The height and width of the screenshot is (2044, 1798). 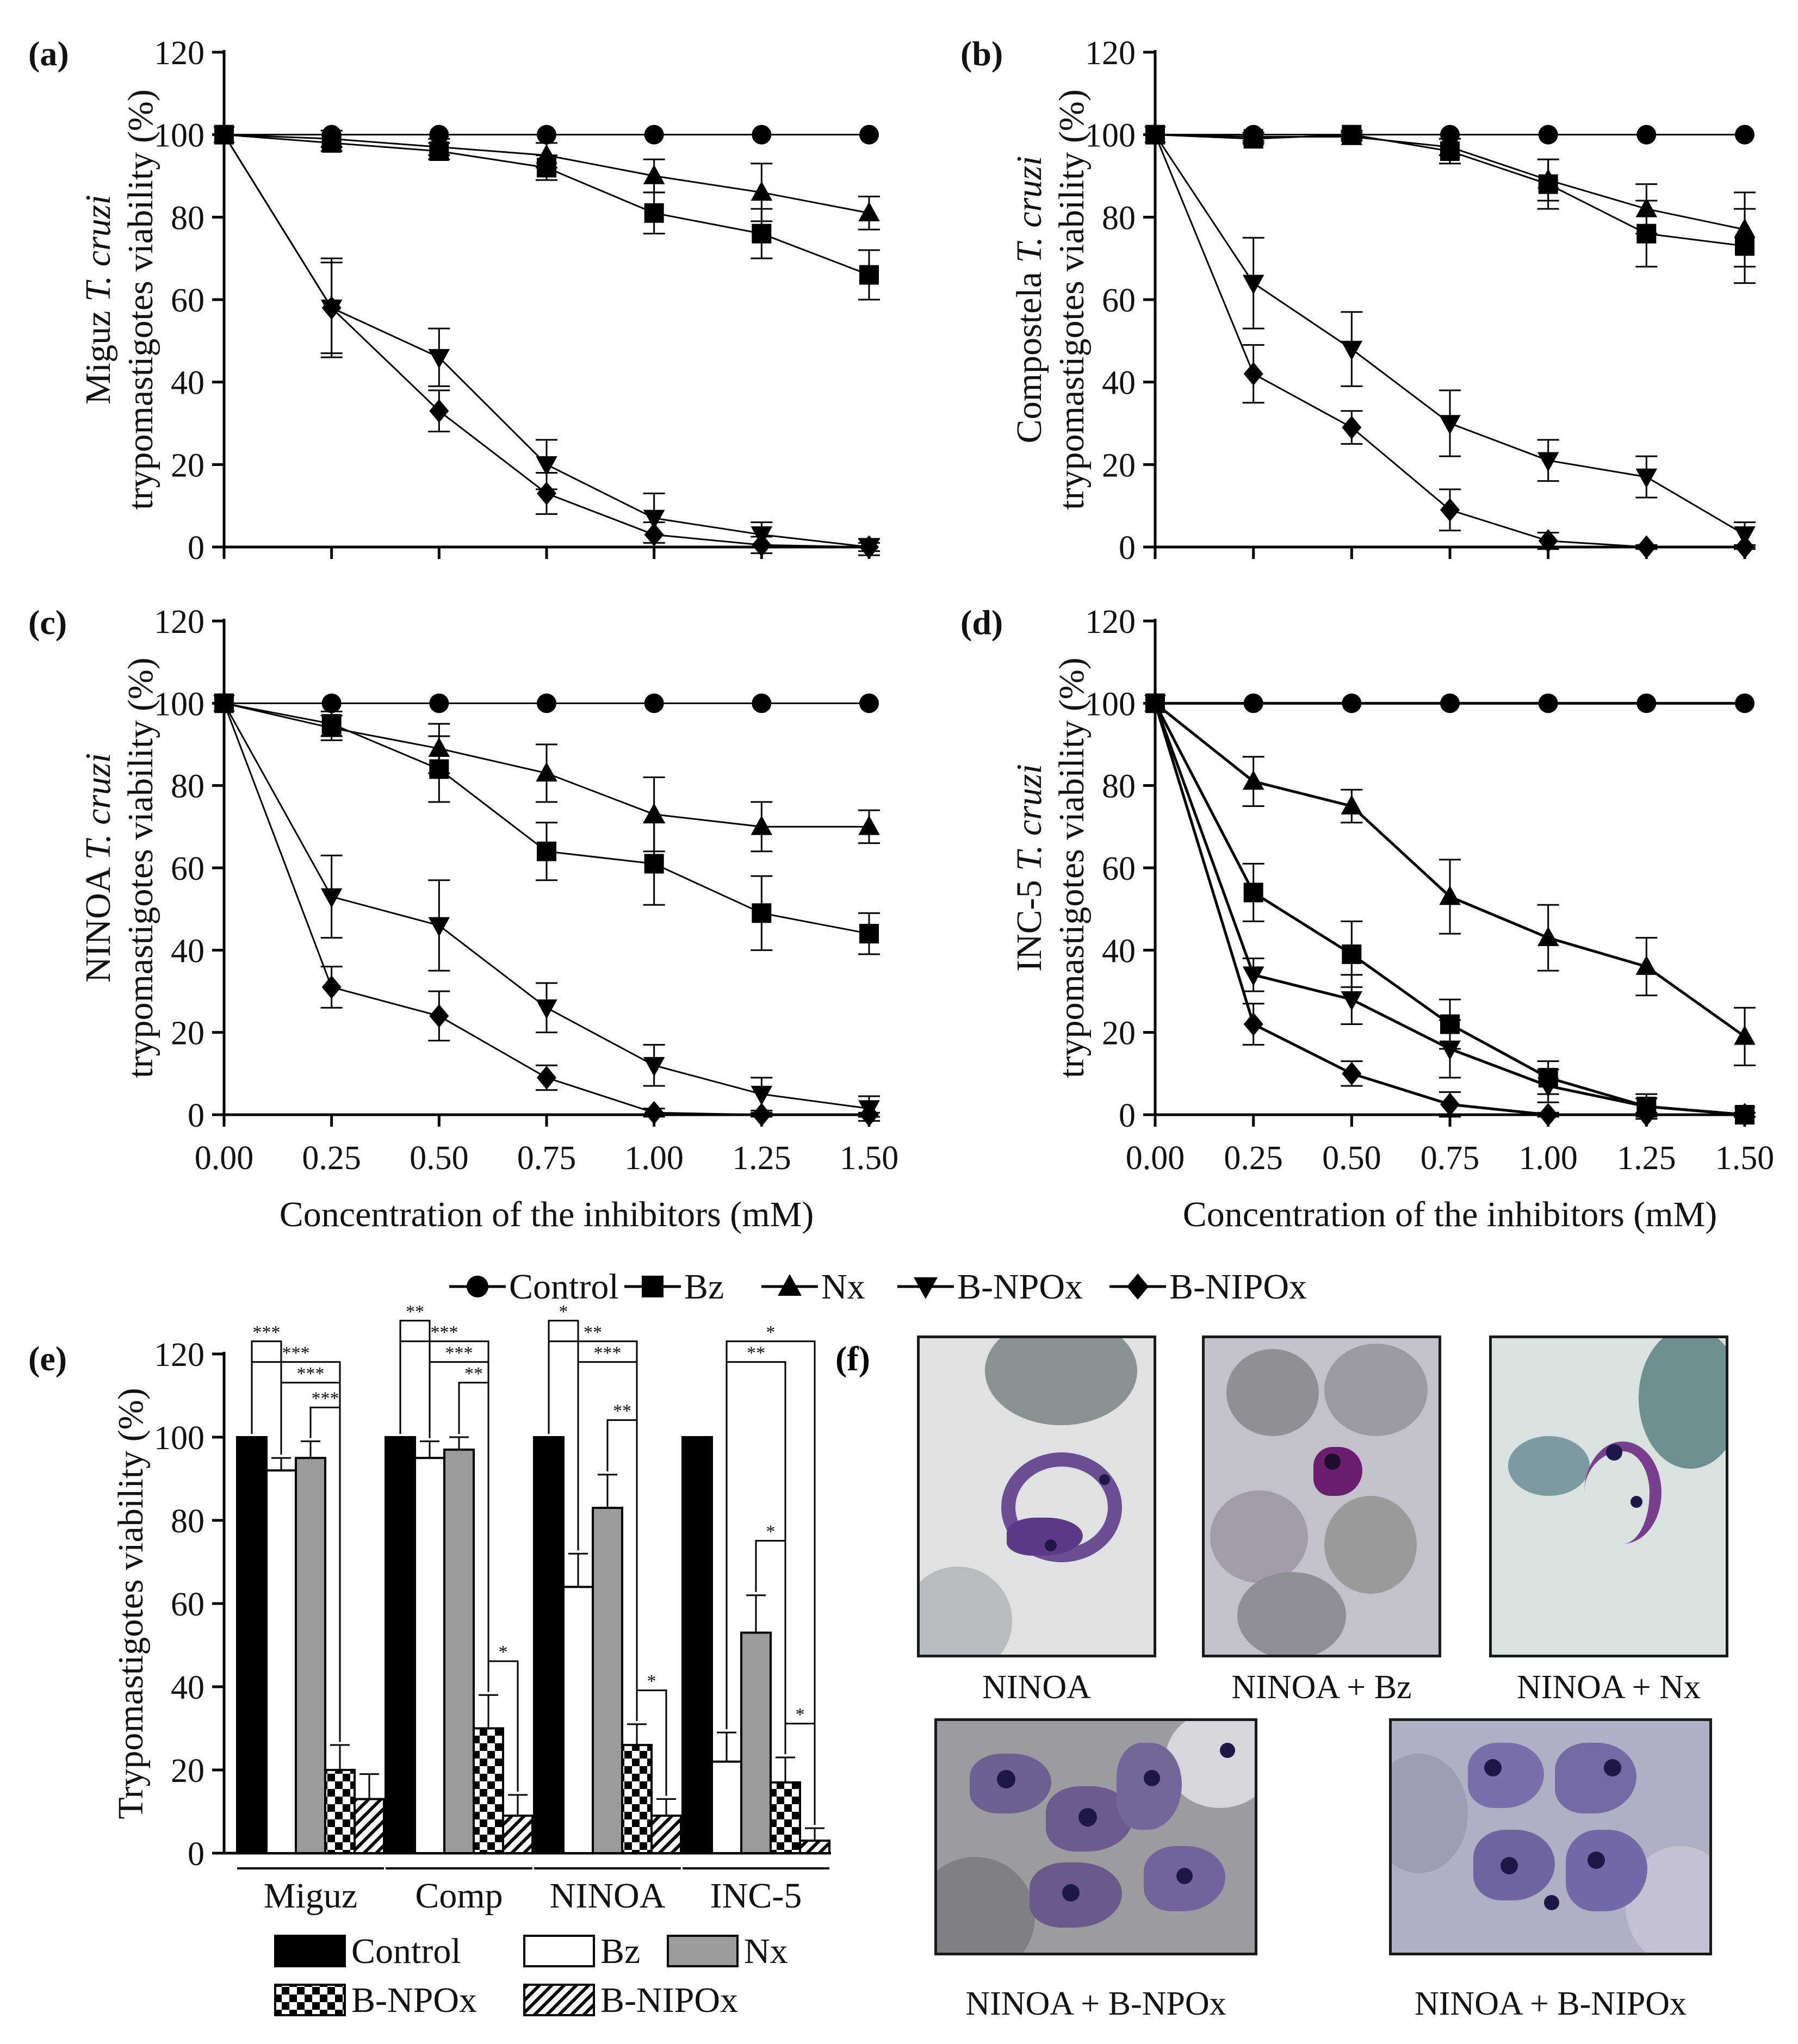 What do you see at coordinates (559, 2000) in the screenshot?
I see `legend-swatch-b-nipox` at bounding box center [559, 2000].